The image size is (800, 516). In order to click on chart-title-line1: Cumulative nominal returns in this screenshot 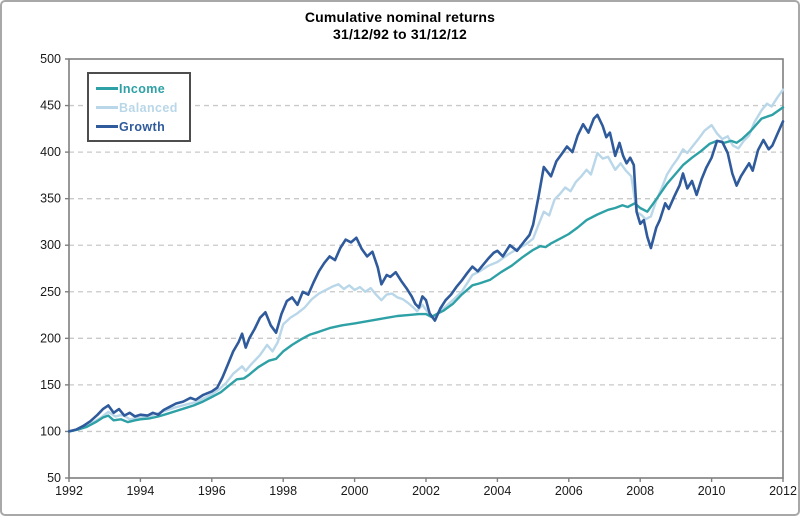, I will do `click(400, 17)`.